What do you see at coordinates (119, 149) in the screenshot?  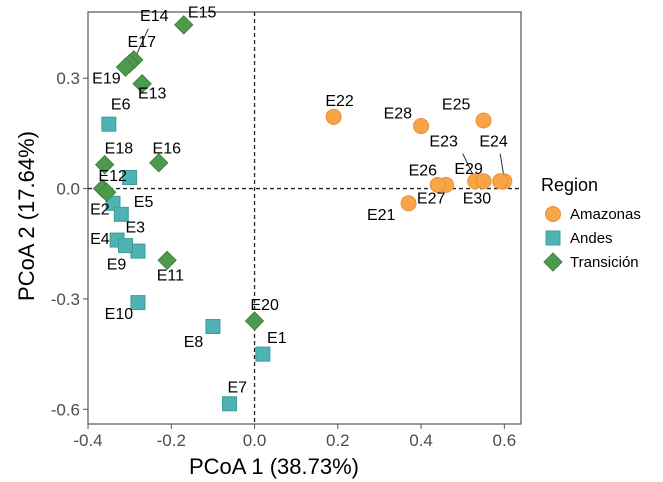 I see `point-label-e18: E18` at bounding box center [119, 149].